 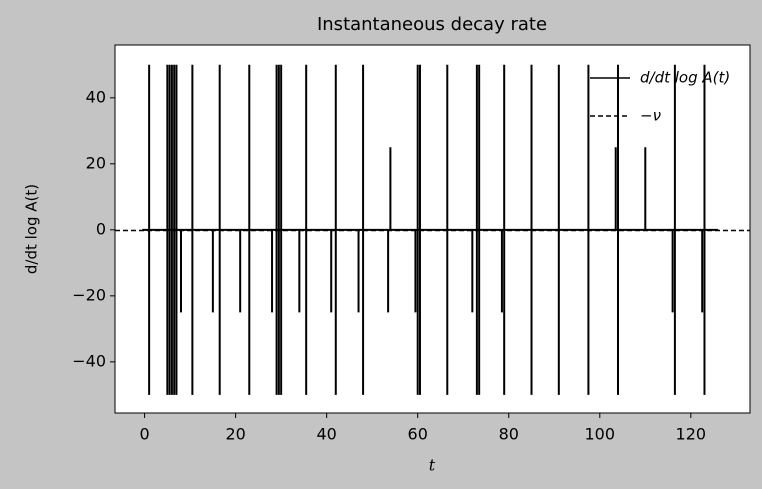 What do you see at coordinates (96, 162) in the screenshot?
I see `y-tick-label: 20` at bounding box center [96, 162].